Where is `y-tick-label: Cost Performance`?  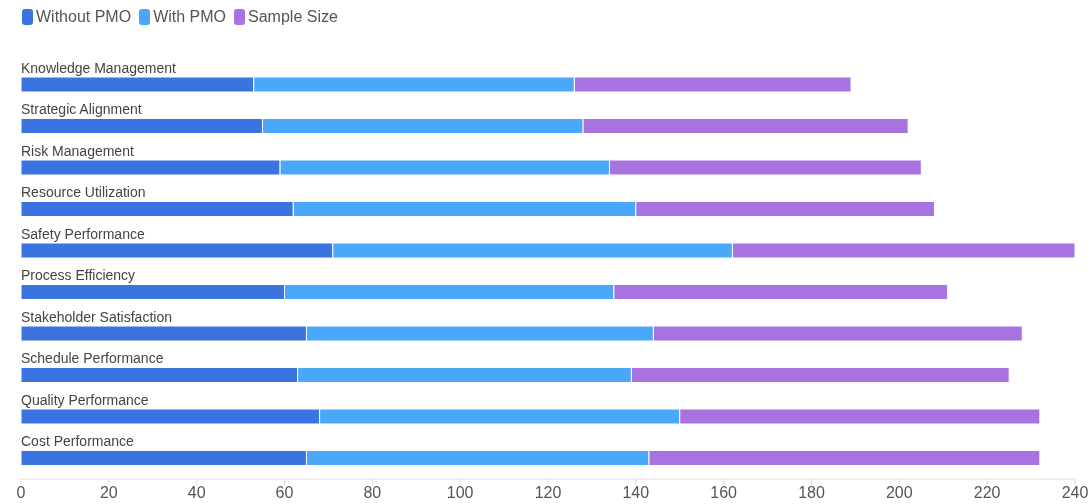
y-tick-label: Cost Performance is located at coordinates (78, 441).